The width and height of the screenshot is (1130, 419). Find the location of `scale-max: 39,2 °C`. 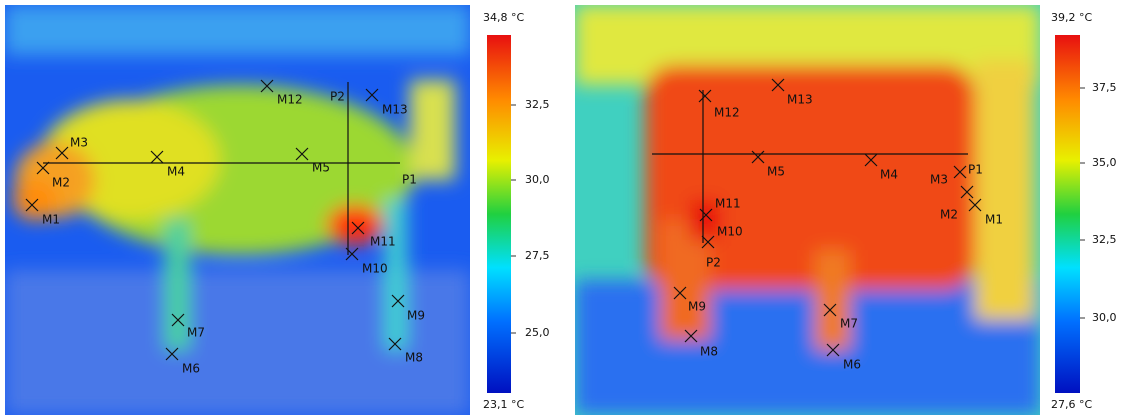

scale-max: 39,2 °C is located at coordinates (1071, 17).